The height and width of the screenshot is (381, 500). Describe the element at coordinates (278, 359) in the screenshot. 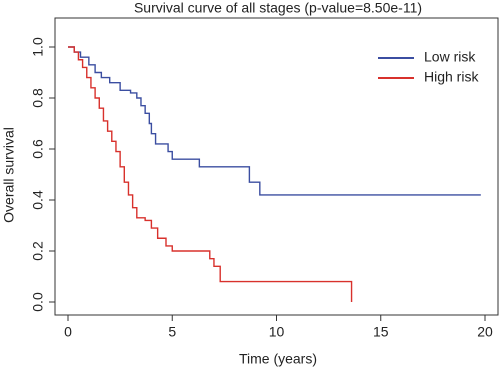

I see `x-axis-label: Time (years)` at that location.